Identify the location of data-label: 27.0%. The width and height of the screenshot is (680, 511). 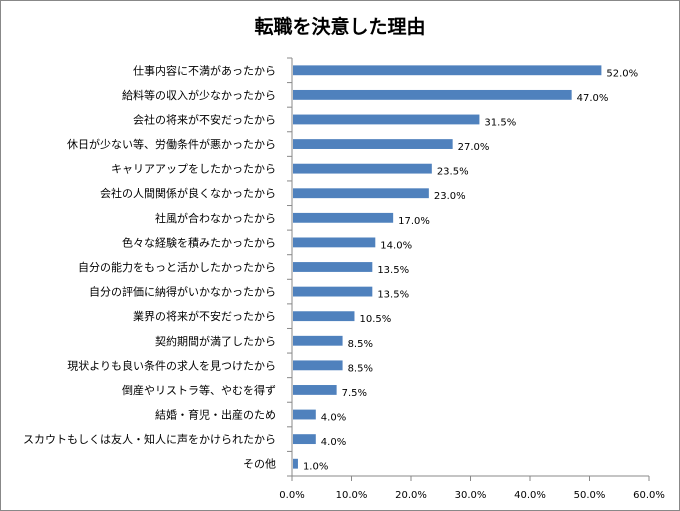
(474, 147).